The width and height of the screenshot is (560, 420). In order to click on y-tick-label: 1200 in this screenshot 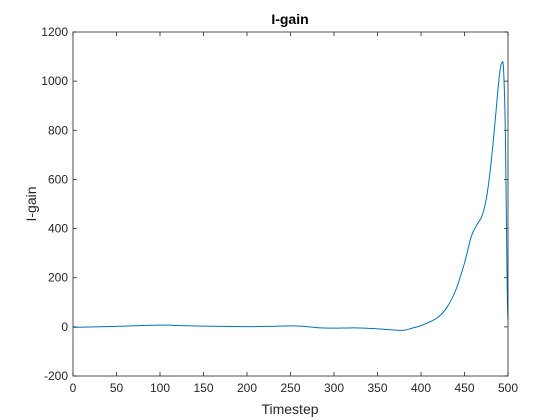, I will do `click(54, 32)`.